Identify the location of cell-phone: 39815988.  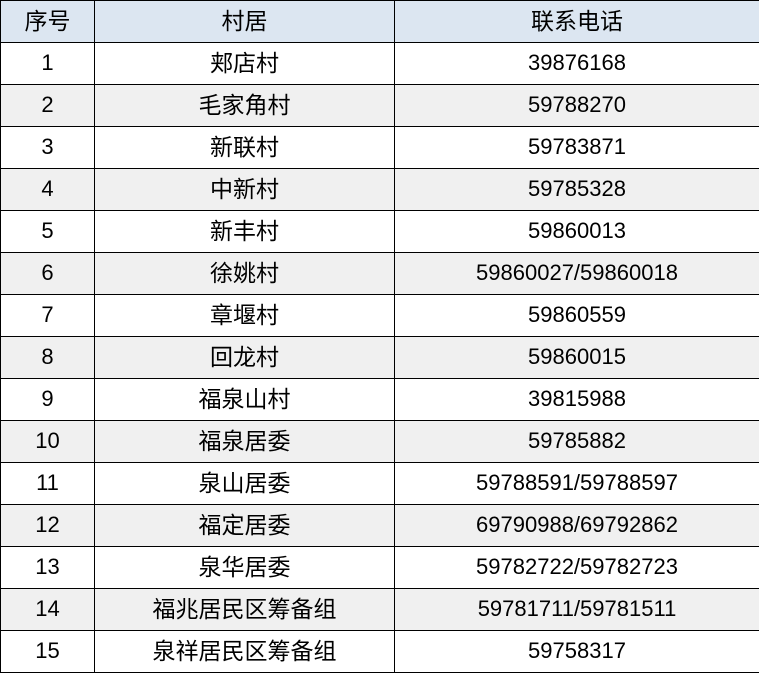
(576, 399).